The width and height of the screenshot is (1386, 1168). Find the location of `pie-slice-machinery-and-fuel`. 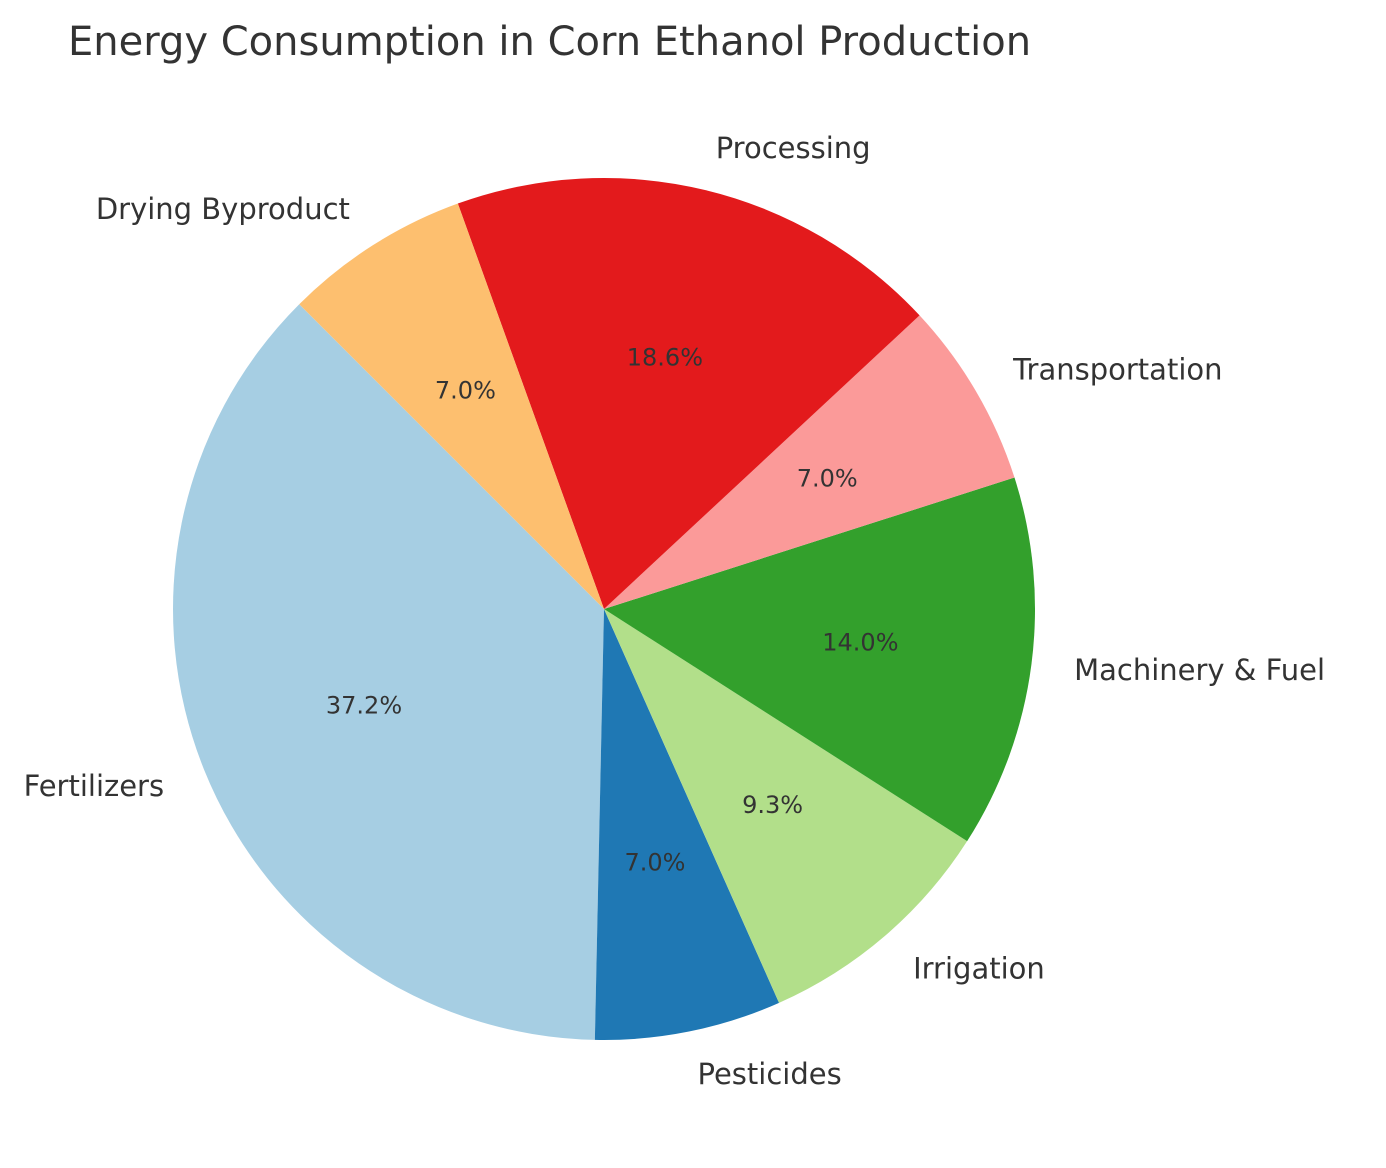

pie-slice-machinery-and-fuel is located at coordinates (820, 659).